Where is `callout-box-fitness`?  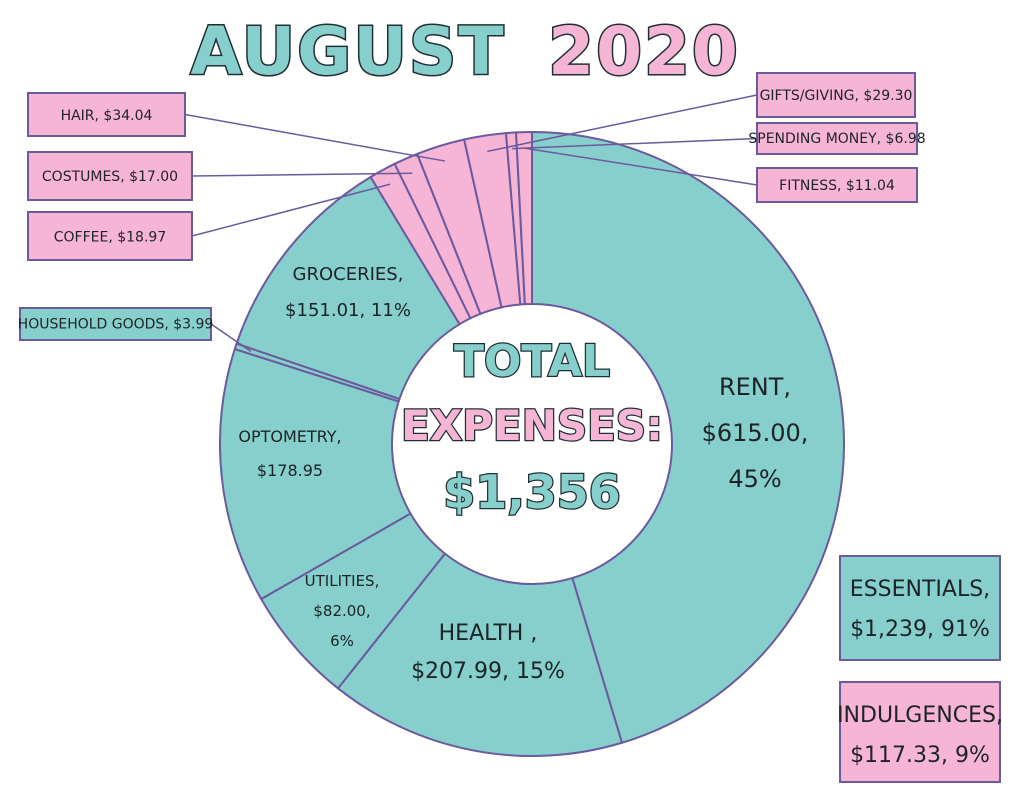
callout-box-fitness is located at coordinates (837, 185).